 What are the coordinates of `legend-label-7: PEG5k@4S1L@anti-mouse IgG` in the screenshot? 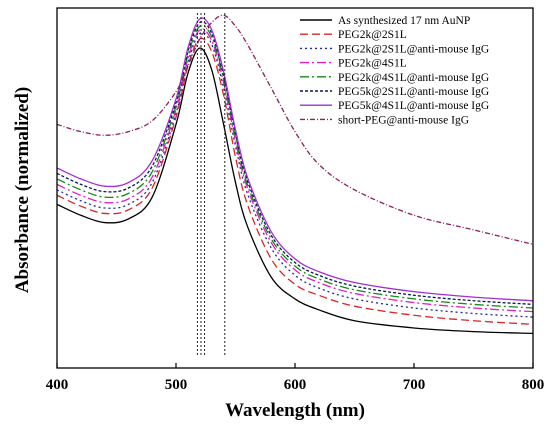 It's located at (413, 106).